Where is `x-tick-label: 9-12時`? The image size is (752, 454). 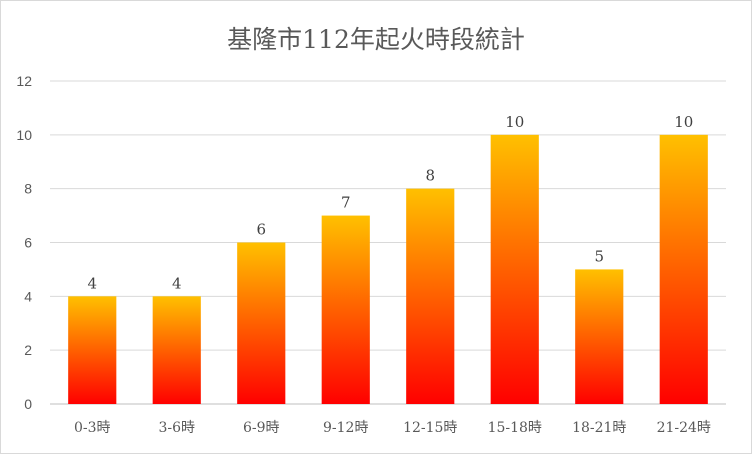
x-tick-label: 9-12時 is located at coordinates (345, 428).